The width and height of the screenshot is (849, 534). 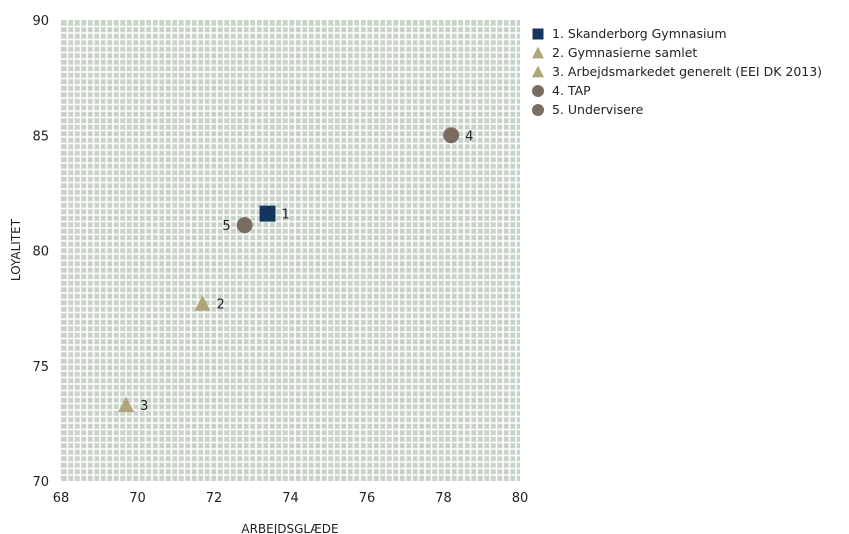 I want to click on legend-label: 2. Gymnasierne samlet, so click(x=625, y=52).